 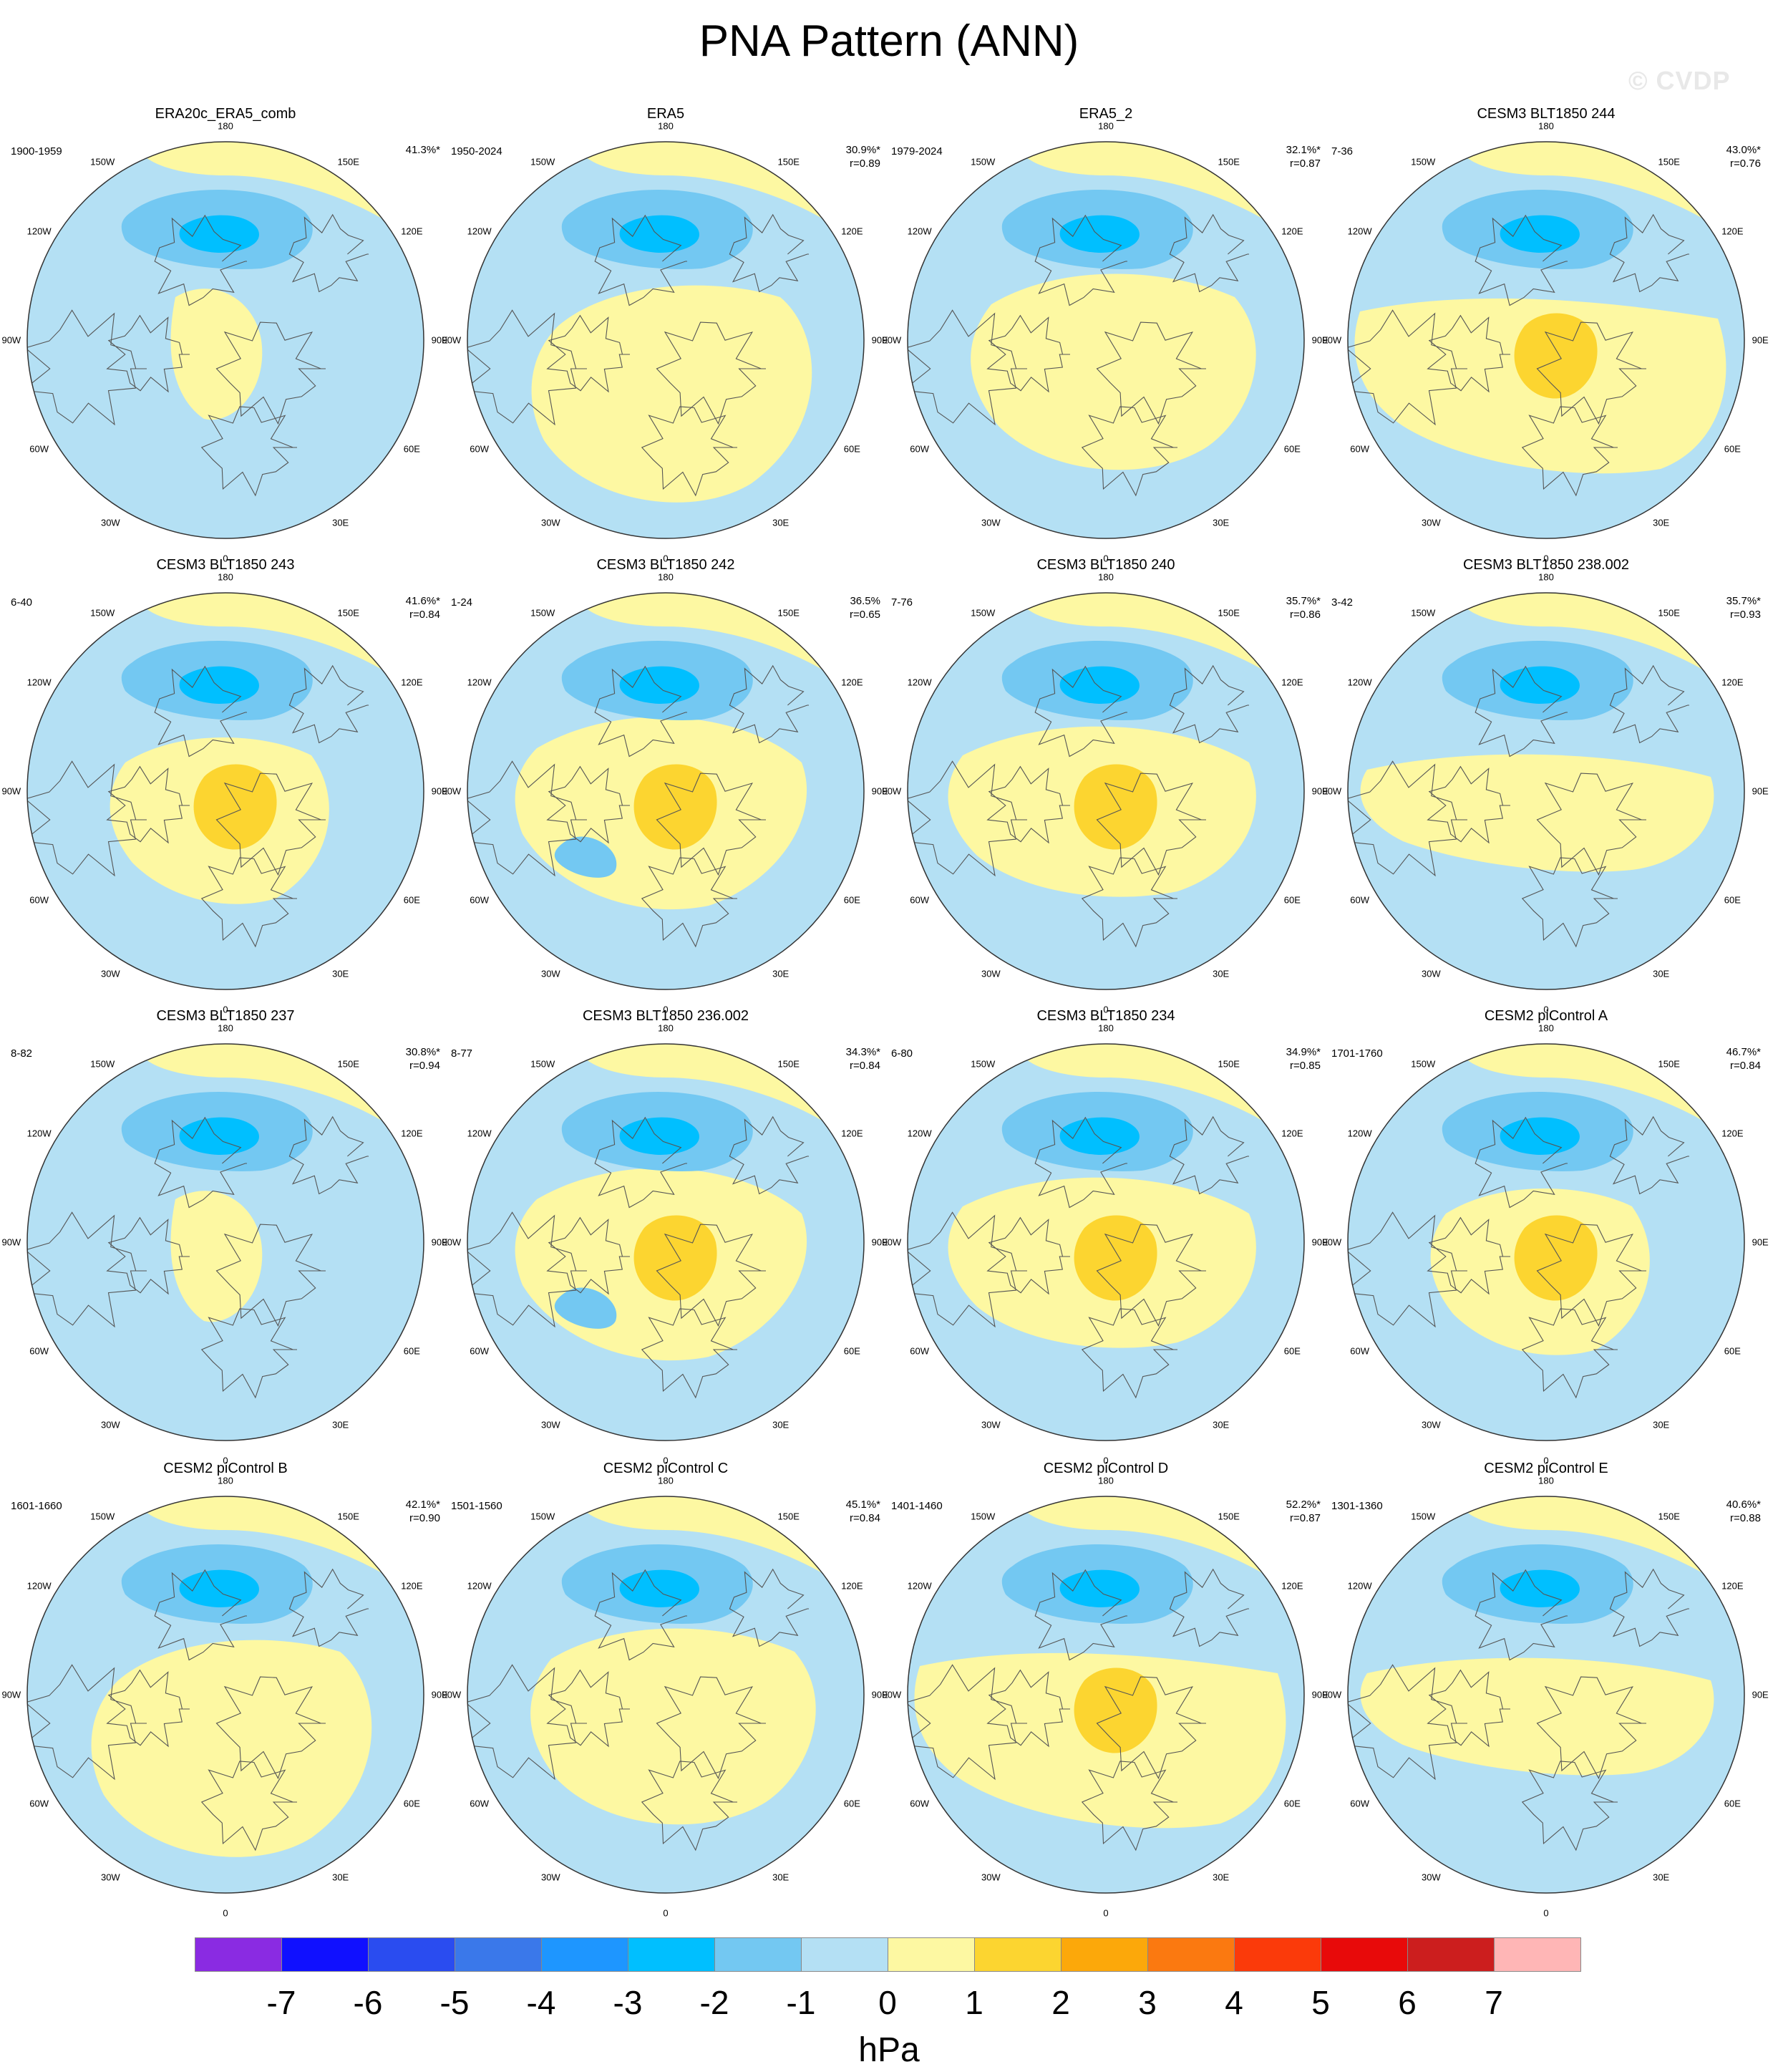 What do you see at coordinates (226, 1016) in the screenshot?
I see `panel-title: CESM3 BLT1850 237` at bounding box center [226, 1016].